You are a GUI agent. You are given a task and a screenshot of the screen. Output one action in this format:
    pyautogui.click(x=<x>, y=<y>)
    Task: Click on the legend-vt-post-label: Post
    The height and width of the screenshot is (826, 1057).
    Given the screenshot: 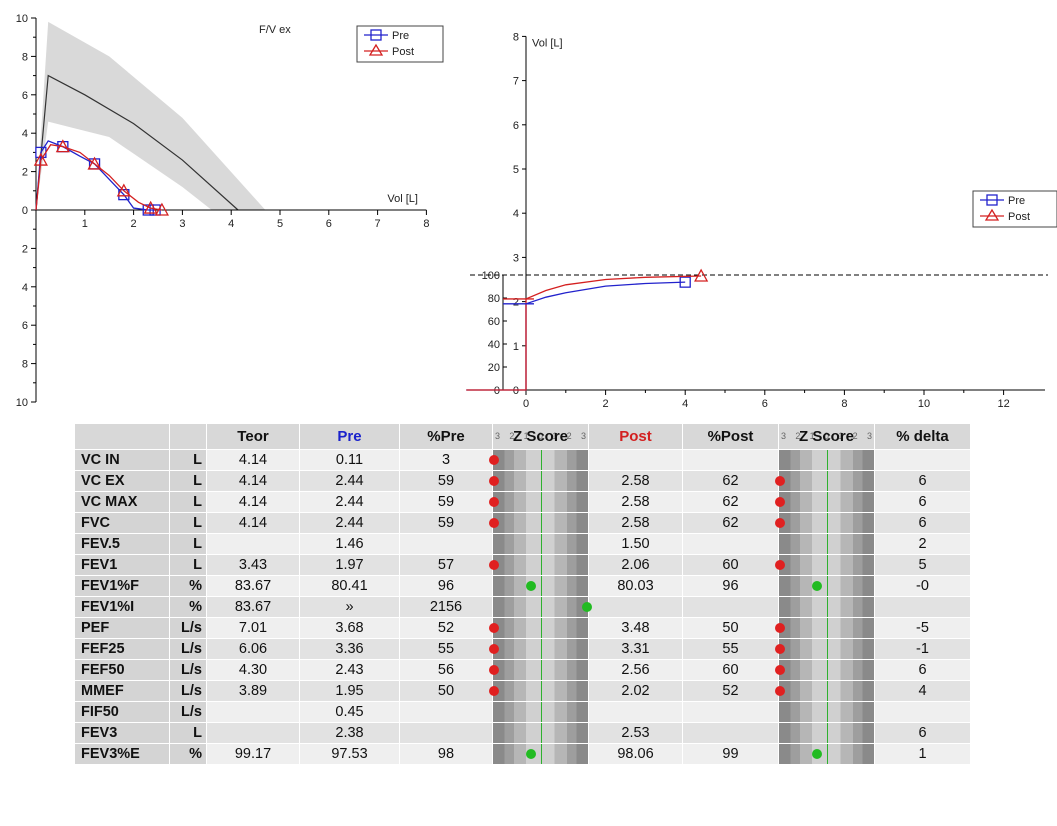 What is the action you would take?
    pyautogui.click(x=1019, y=217)
    